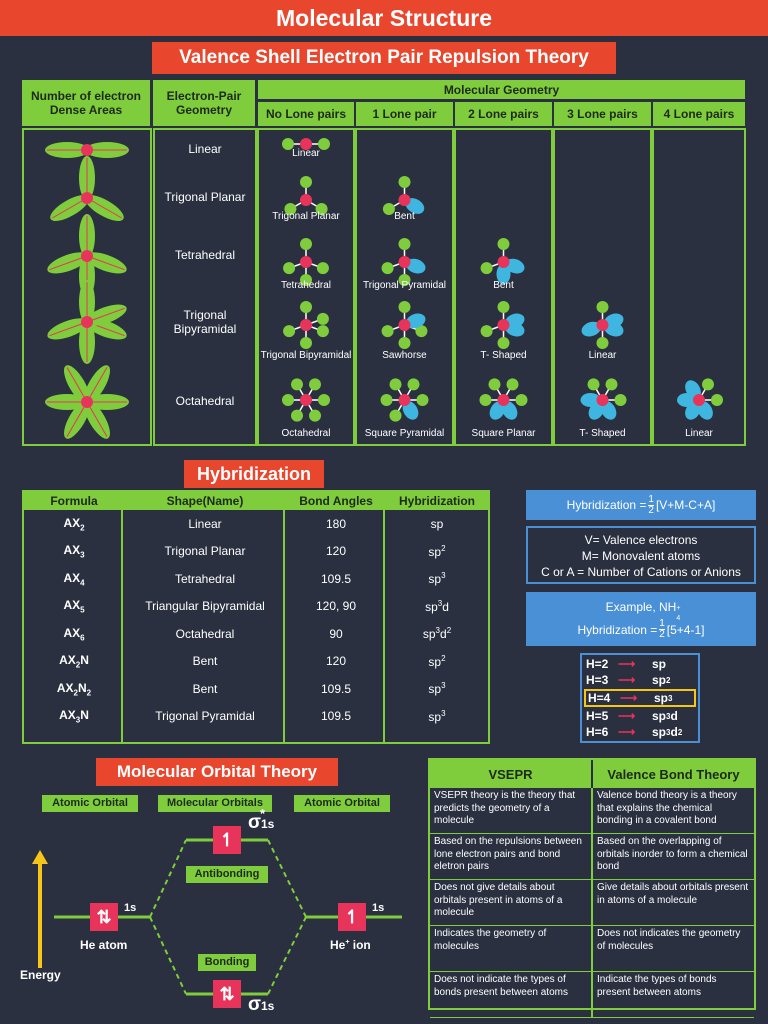  What do you see at coordinates (205, 523) in the screenshot?
I see `shape-cell: Linear` at bounding box center [205, 523].